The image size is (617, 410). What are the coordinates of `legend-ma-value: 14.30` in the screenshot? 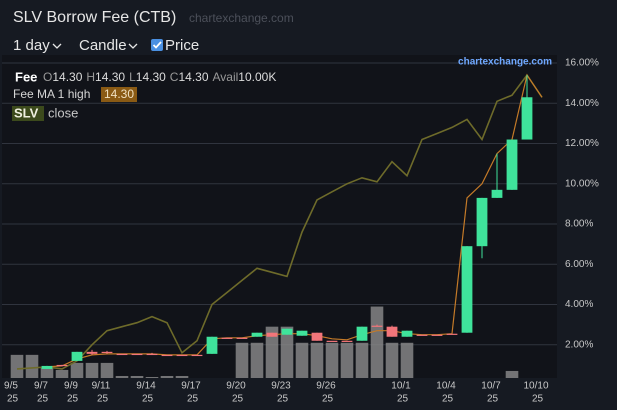 It's located at (119, 94).